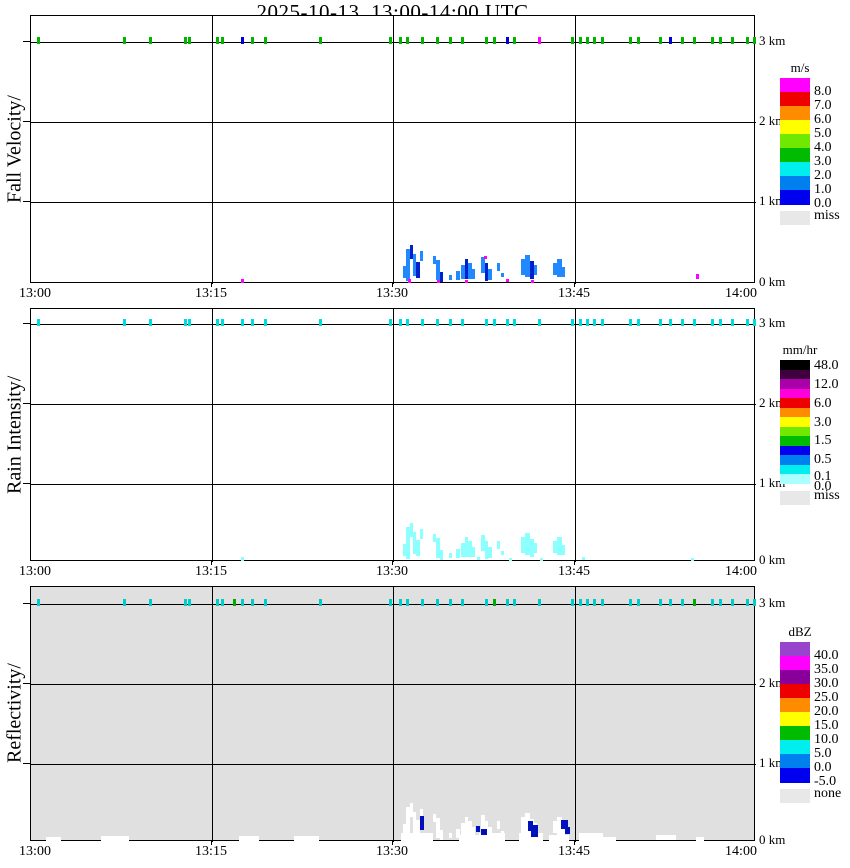 The width and height of the screenshot is (850, 868). I want to click on colorbar-tick-label: 6.0, so click(823, 403).